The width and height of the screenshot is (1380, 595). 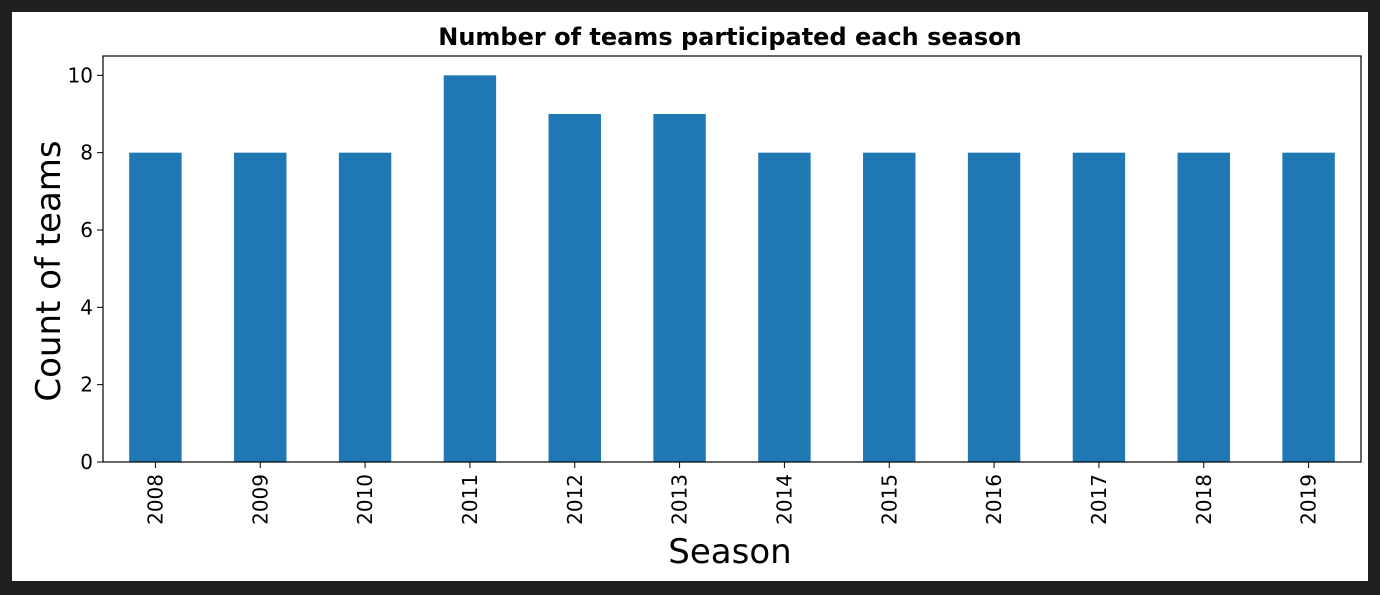 What do you see at coordinates (155, 499) in the screenshot?
I see `x-tick-label: 2008` at bounding box center [155, 499].